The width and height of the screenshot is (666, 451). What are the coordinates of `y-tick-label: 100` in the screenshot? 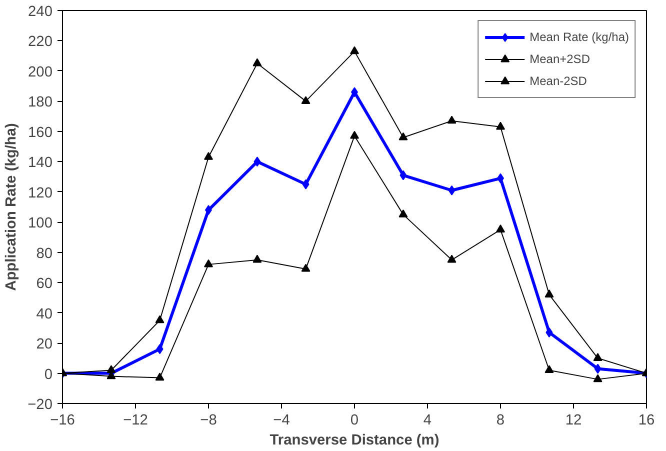 It's located at (40, 224).